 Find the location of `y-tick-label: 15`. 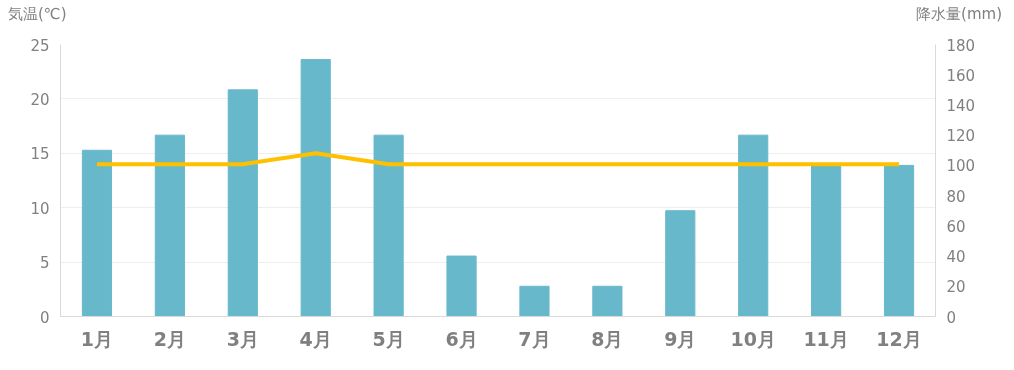

y-tick-label: 15 is located at coordinates (40, 154).